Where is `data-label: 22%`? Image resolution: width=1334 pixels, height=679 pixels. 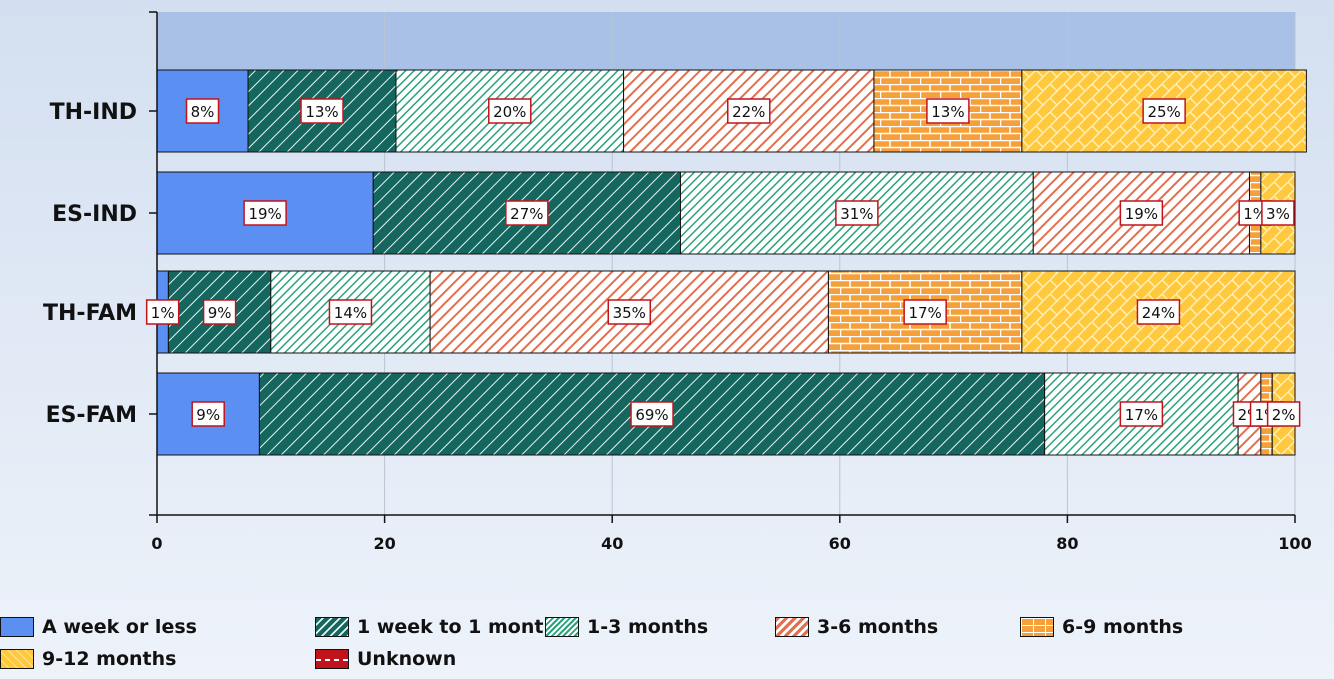 data-label: 22% is located at coordinates (748, 112).